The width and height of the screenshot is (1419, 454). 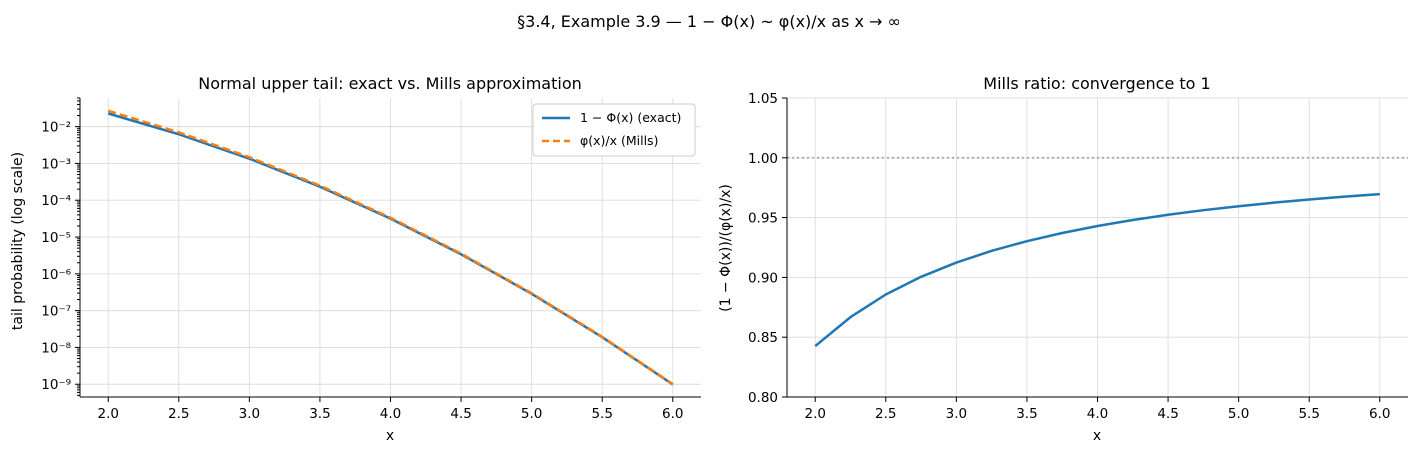 What do you see at coordinates (672, 414) in the screenshot?
I see `left-x-tick-label: 6.0` at bounding box center [672, 414].